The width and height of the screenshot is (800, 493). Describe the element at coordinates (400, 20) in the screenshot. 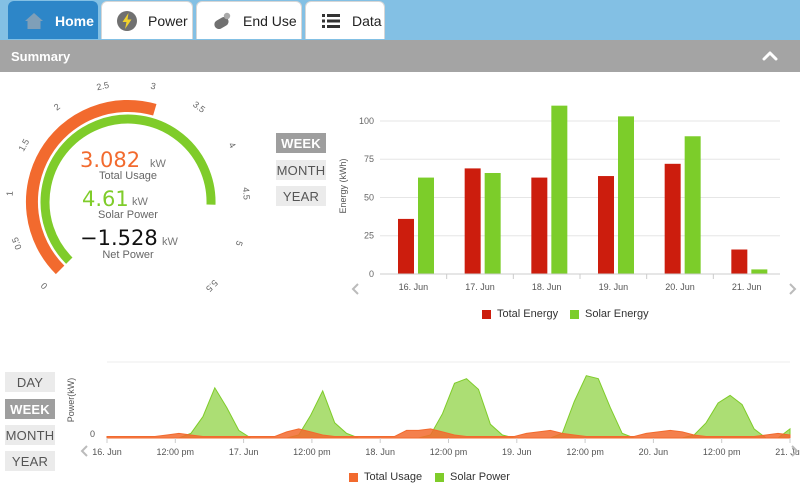

I see `top-nav-bar: Home Power End Use Data` at that location.